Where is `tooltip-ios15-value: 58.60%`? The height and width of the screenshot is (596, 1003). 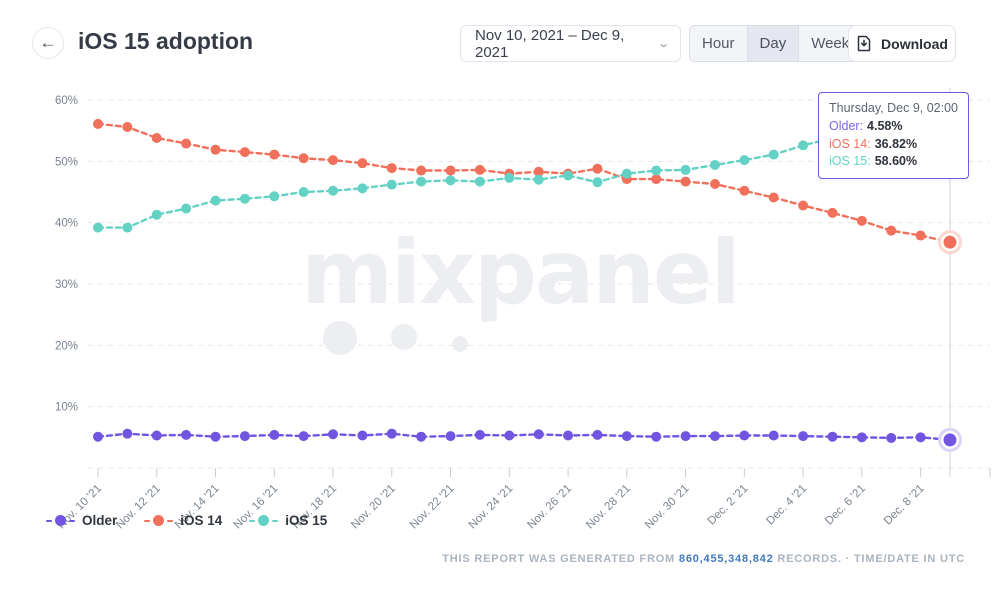
tooltip-ios15-value: 58.60% is located at coordinates (896, 160).